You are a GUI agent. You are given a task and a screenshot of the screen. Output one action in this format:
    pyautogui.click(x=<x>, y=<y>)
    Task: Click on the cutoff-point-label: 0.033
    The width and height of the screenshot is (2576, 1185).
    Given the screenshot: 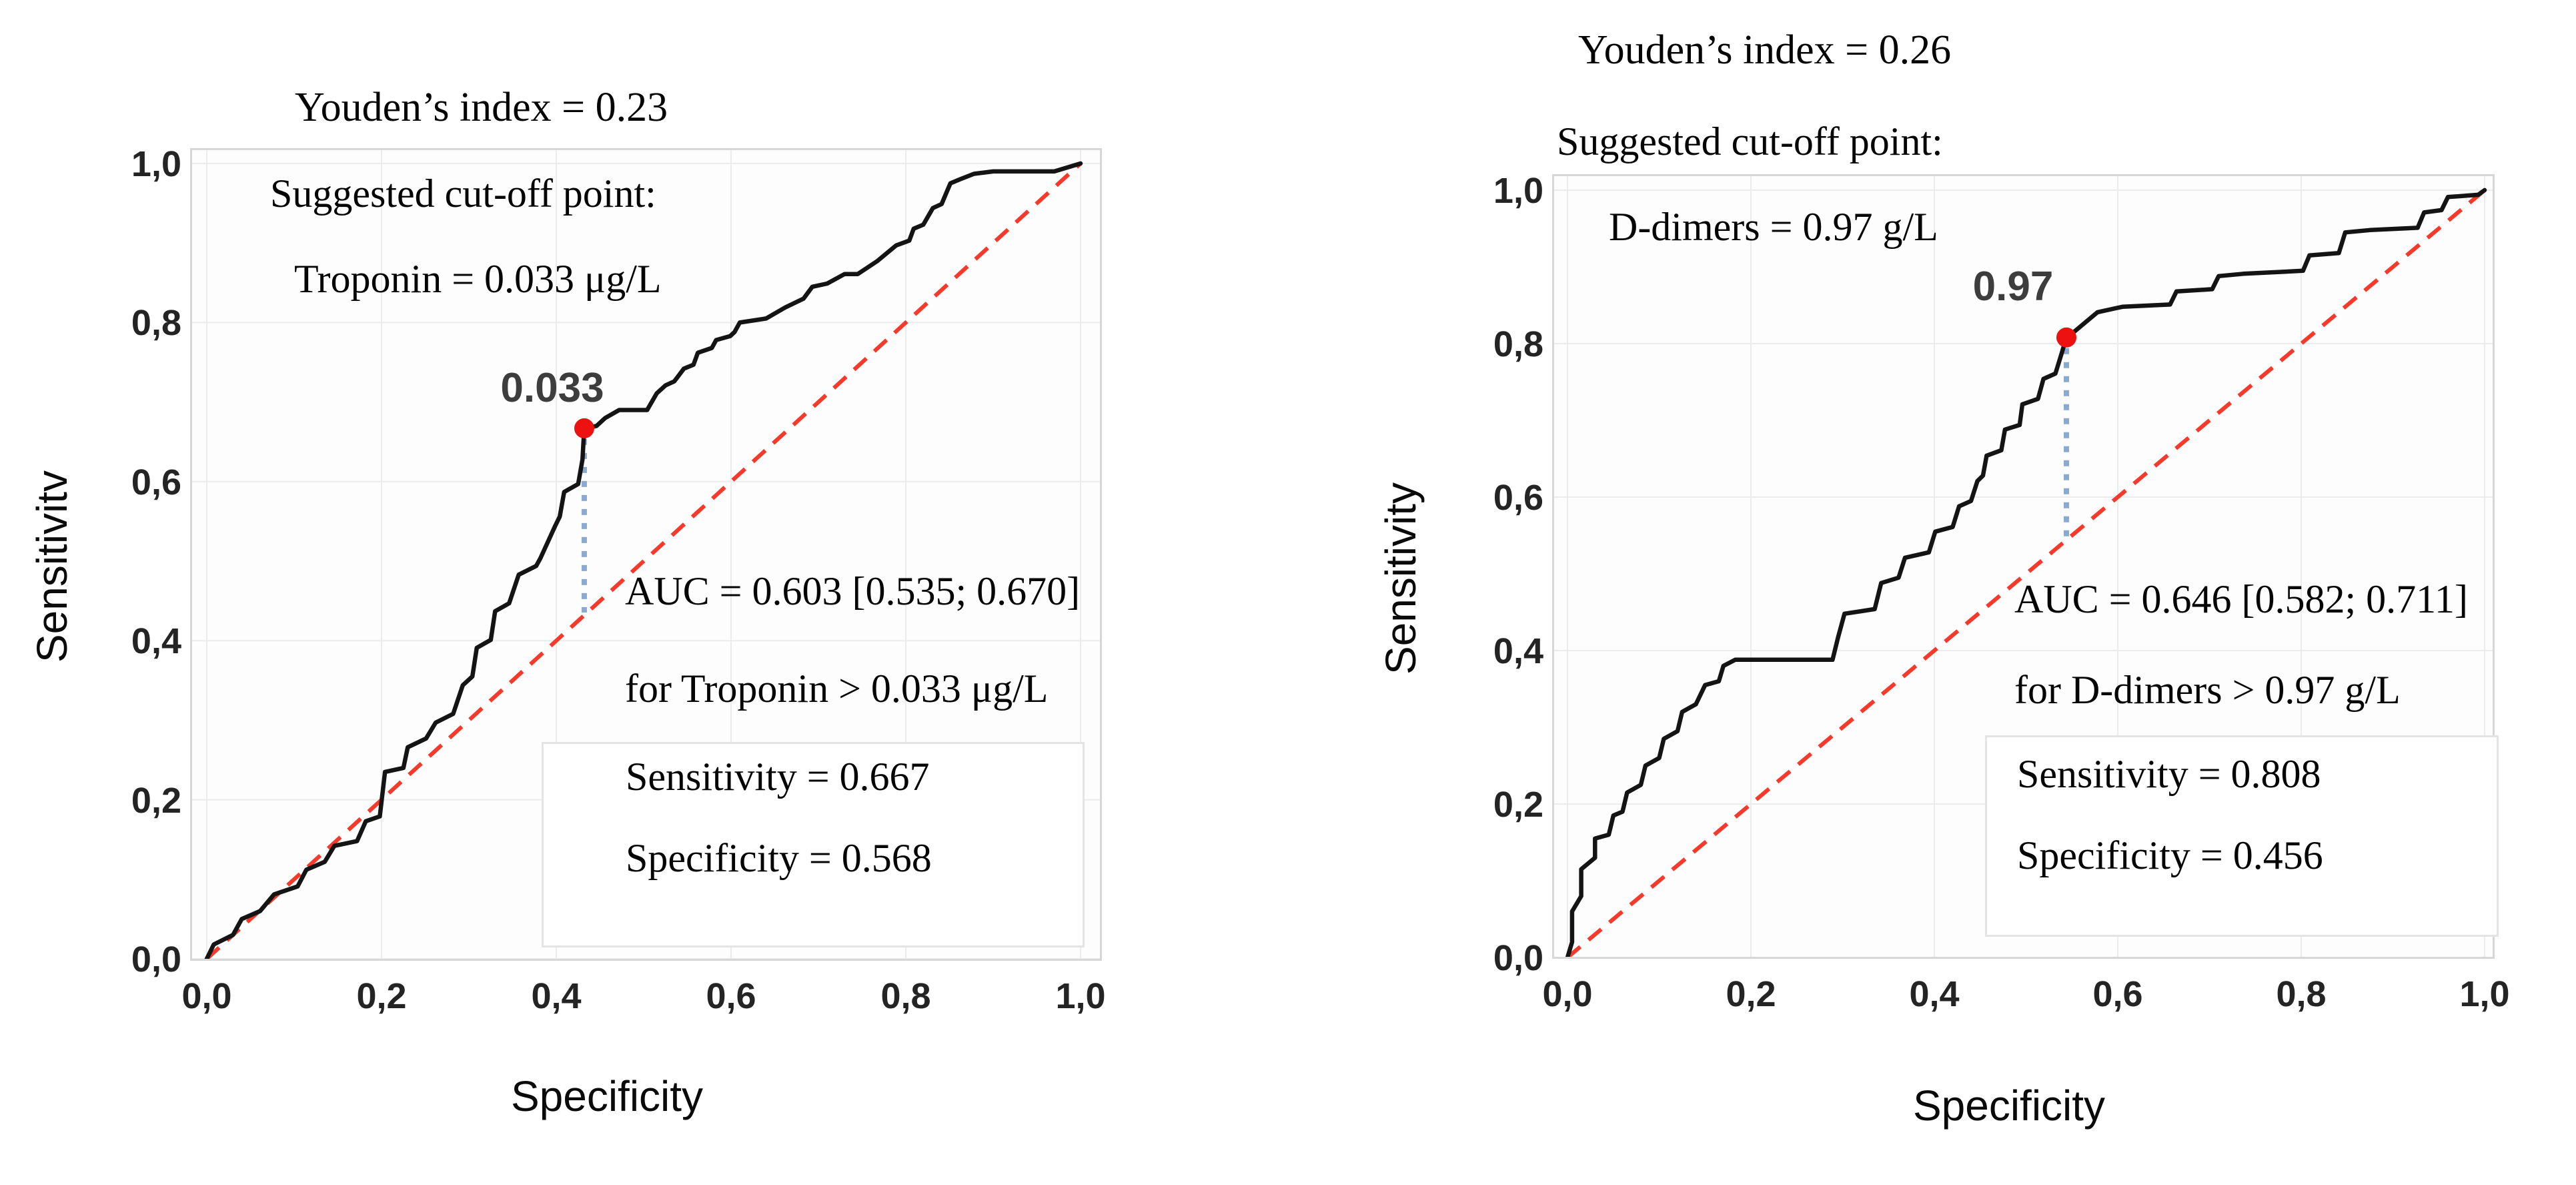 What is the action you would take?
    pyautogui.click(x=552, y=388)
    